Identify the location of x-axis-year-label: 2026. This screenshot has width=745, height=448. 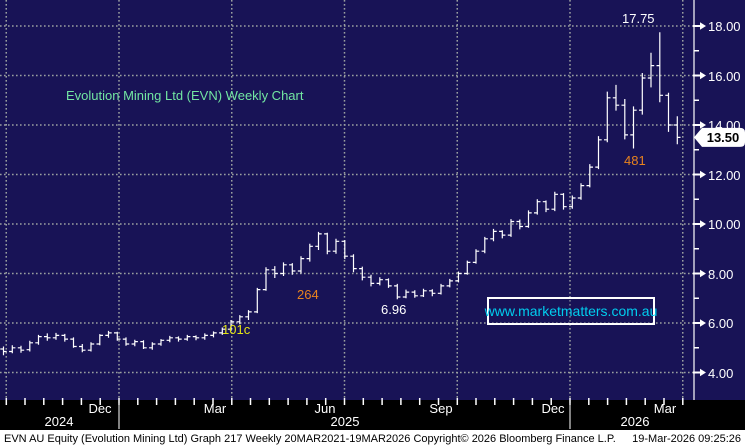
(635, 421).